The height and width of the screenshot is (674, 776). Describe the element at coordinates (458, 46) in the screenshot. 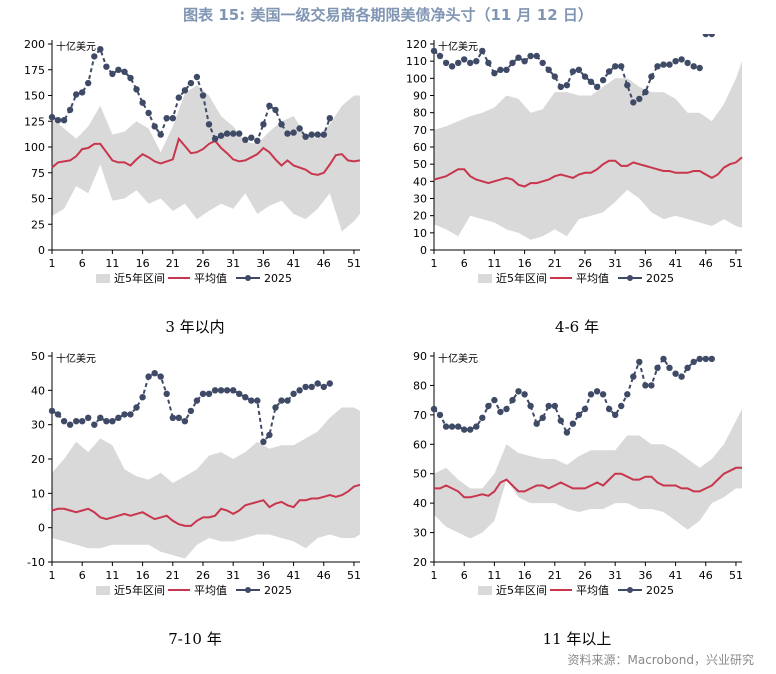

I see `unit-label: 十亿美元` at that location.